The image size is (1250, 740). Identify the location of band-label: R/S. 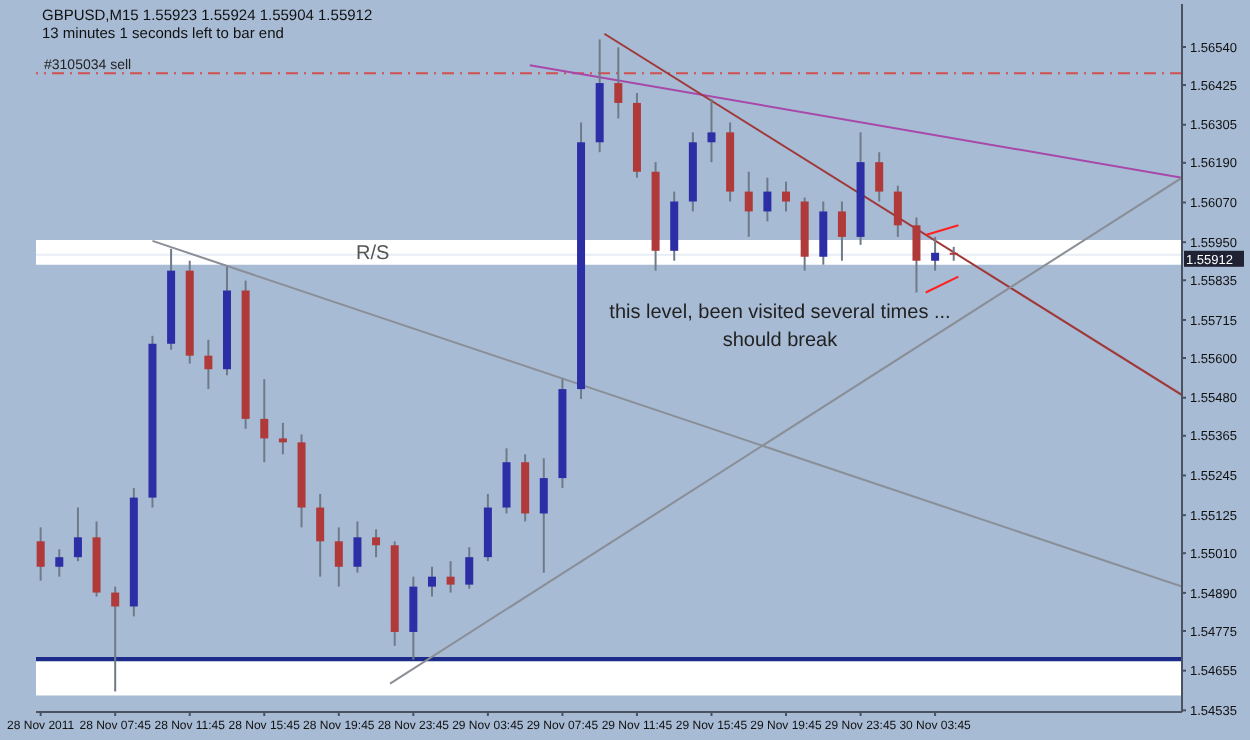
(373, 254).